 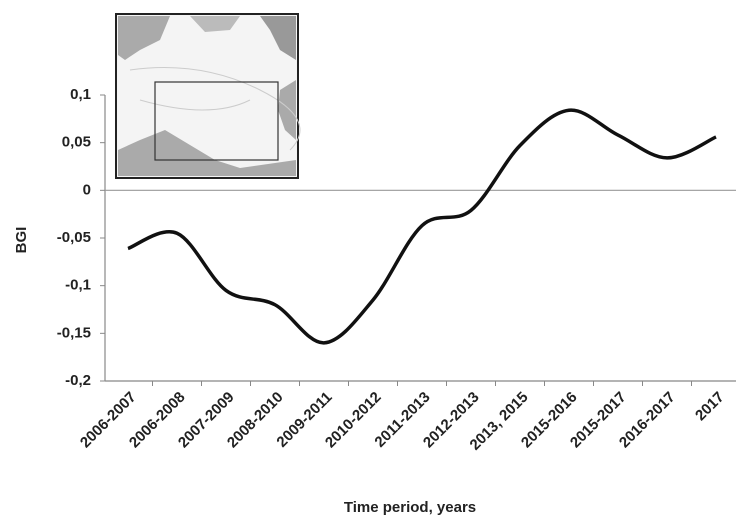 What do you see at coordinates (410, 507) in the screenshot?
I see `x-axis-label: Time period, years` at bounding box center [410, 507].